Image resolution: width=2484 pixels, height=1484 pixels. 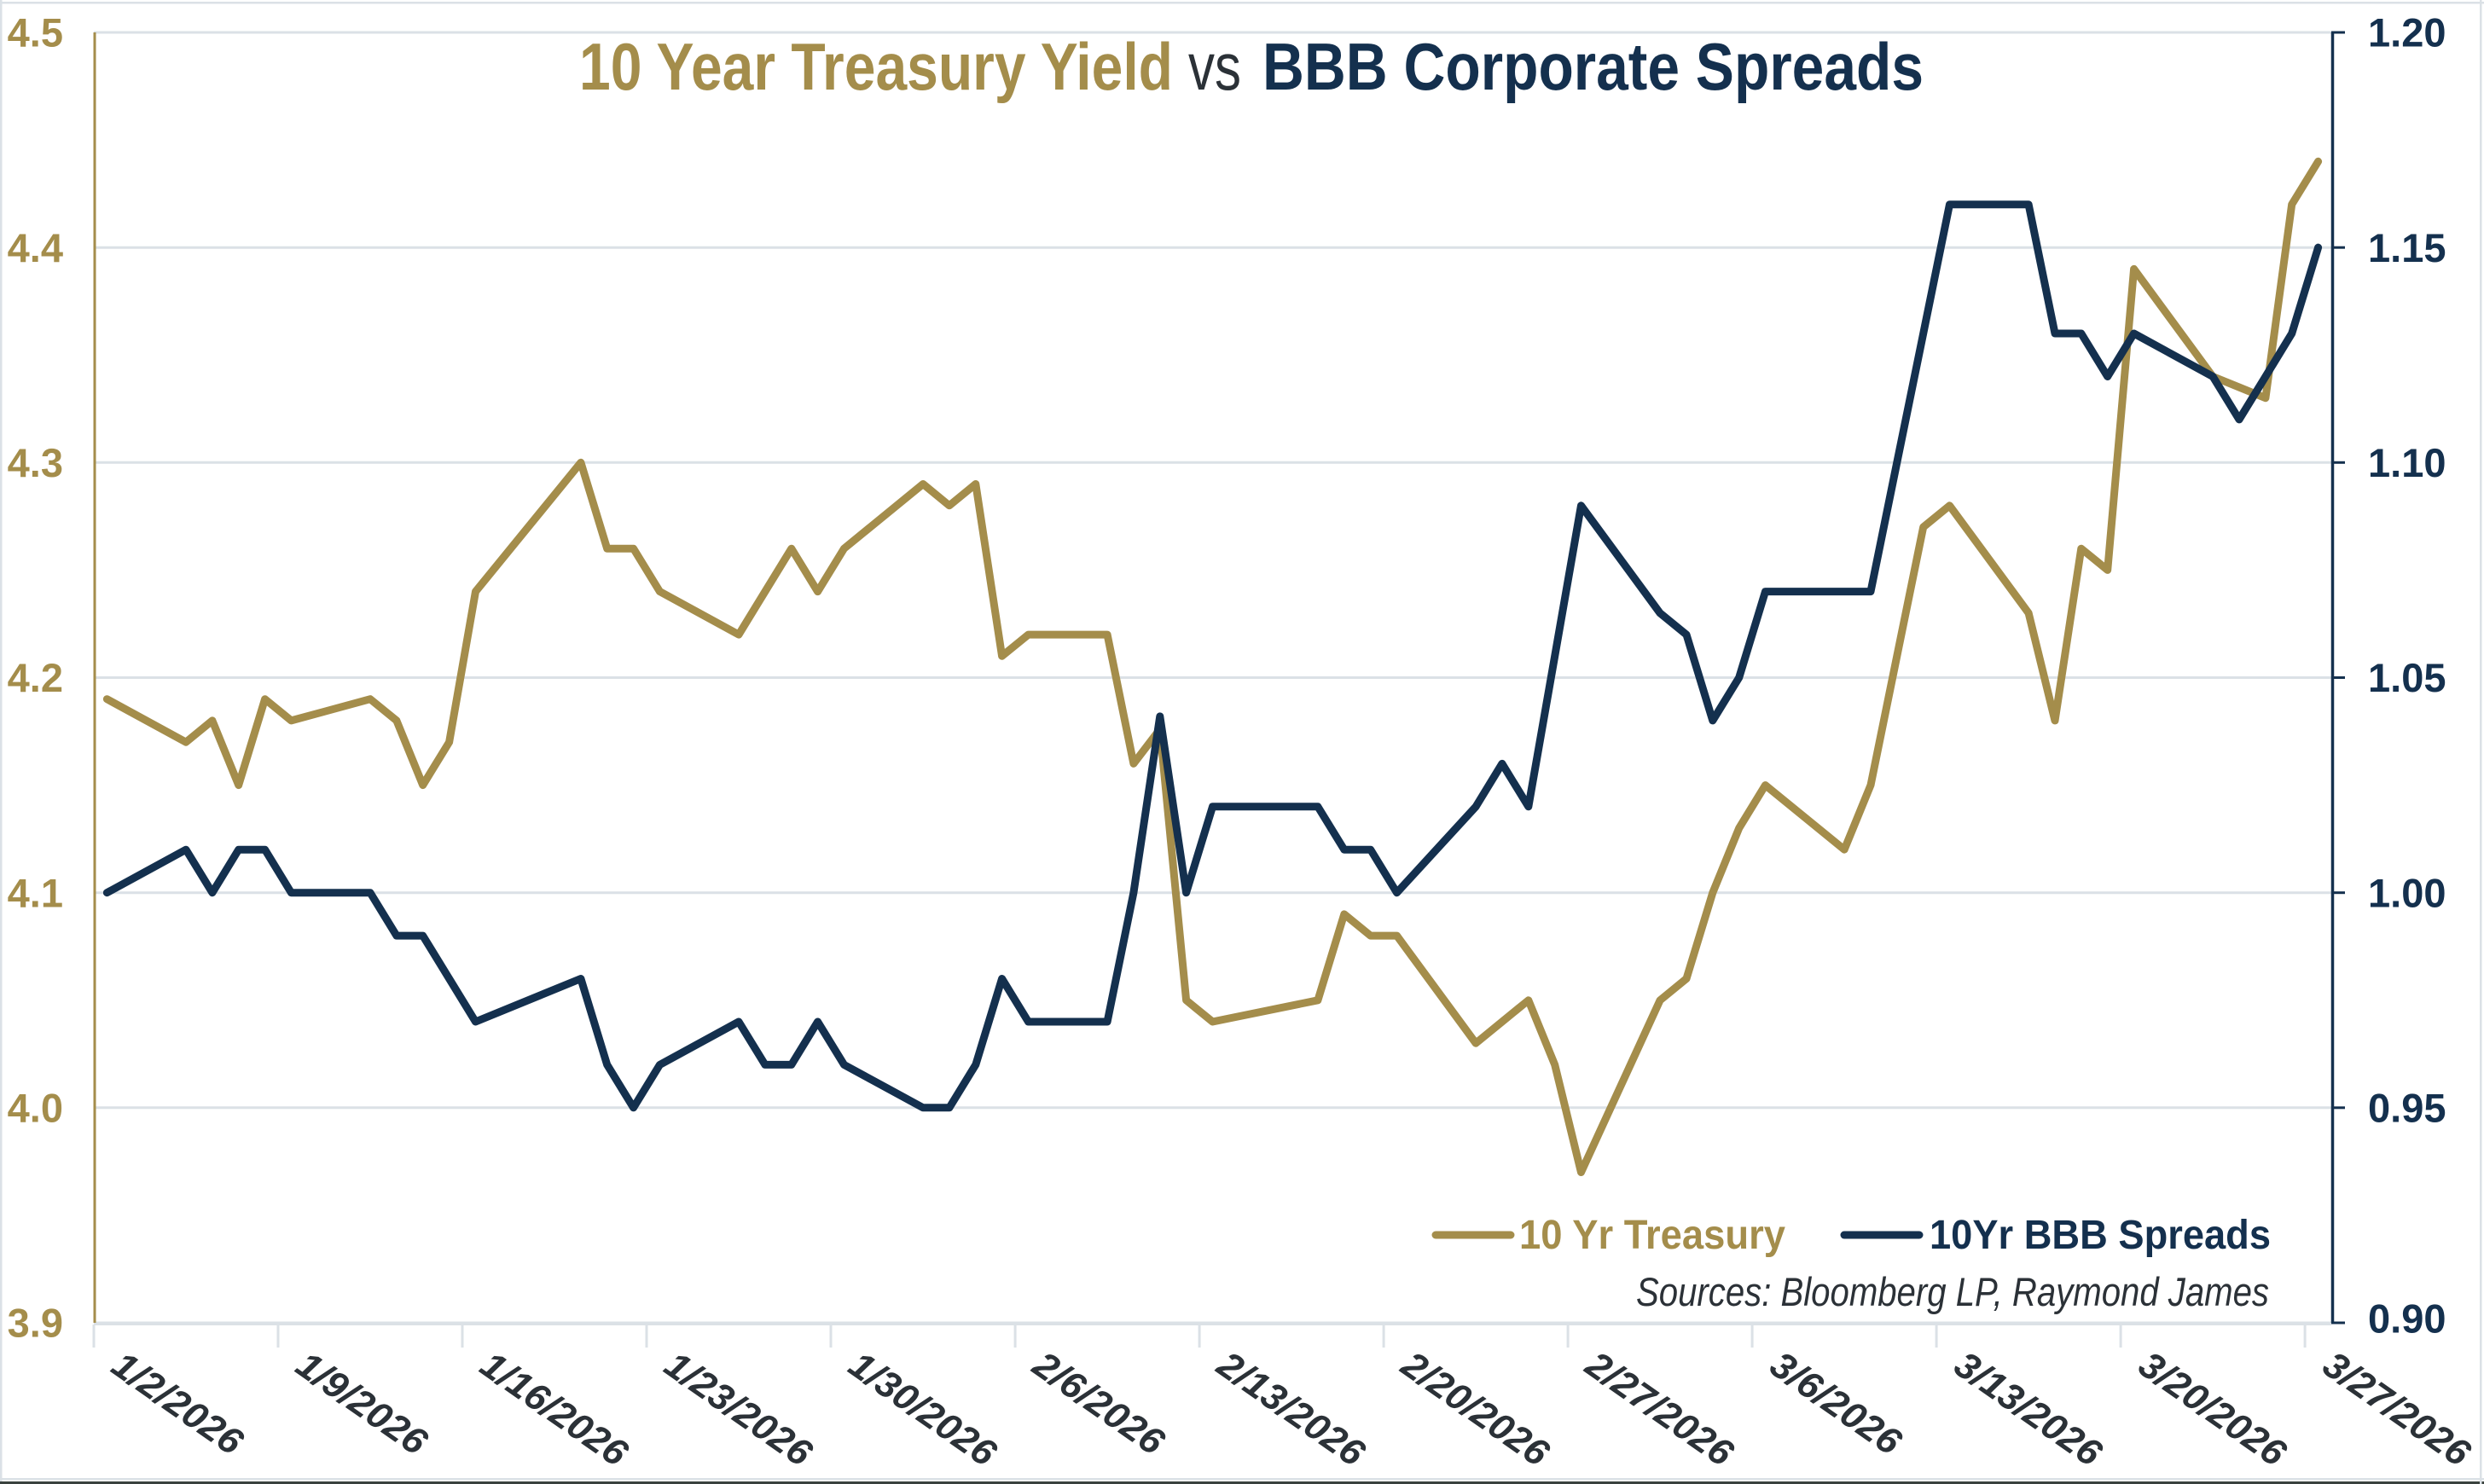 What do you see at coordinates (2407, 892) in the screenshot?
I see `svg-text: 1.00` at bounding box center [2407, 892].